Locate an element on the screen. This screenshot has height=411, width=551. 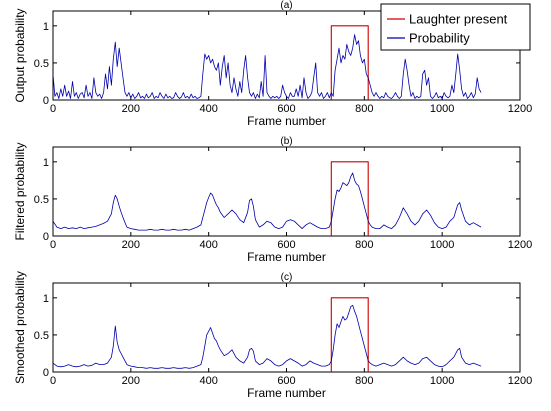
x-tick-label-0-3: 600 is located at coordinates (286, 109).